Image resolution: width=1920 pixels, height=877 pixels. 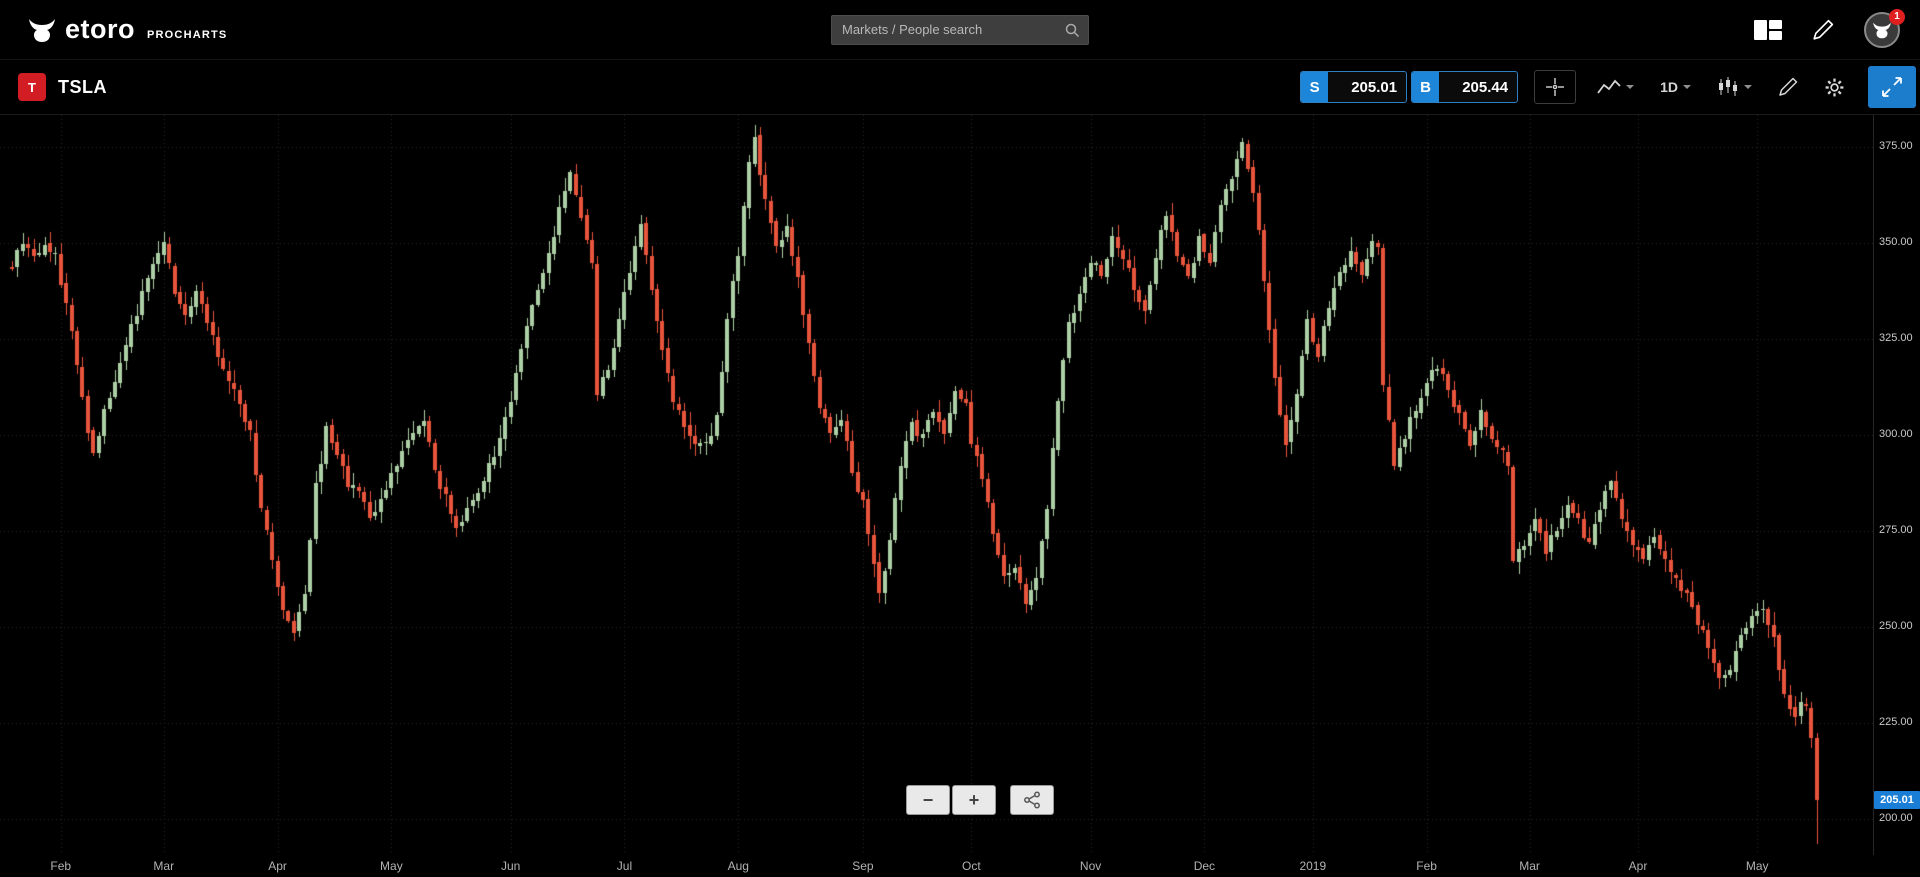 What do you see at coordinates (960, 87) in the screenshot?
I see `chart-toolbar: T TSLA S 205.01 B 205.44` at bounding box center [960, 87].